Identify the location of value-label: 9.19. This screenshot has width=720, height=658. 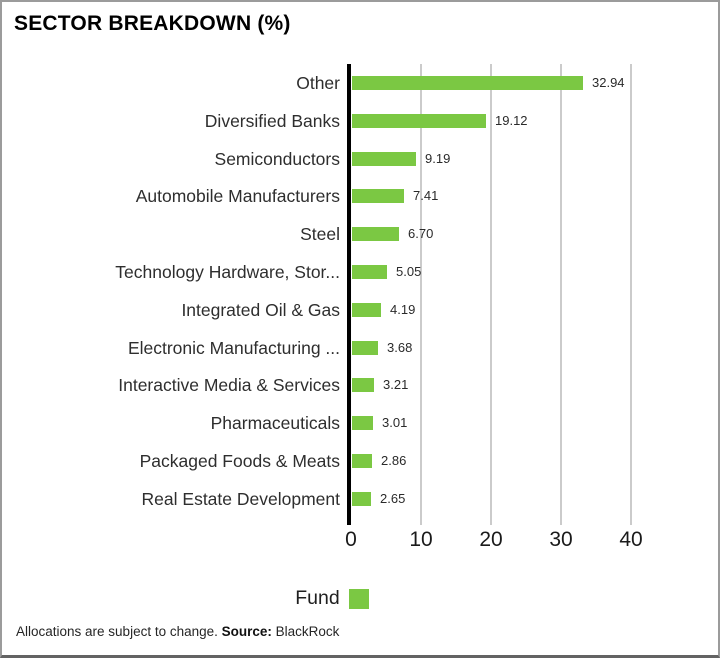
(438, 158).